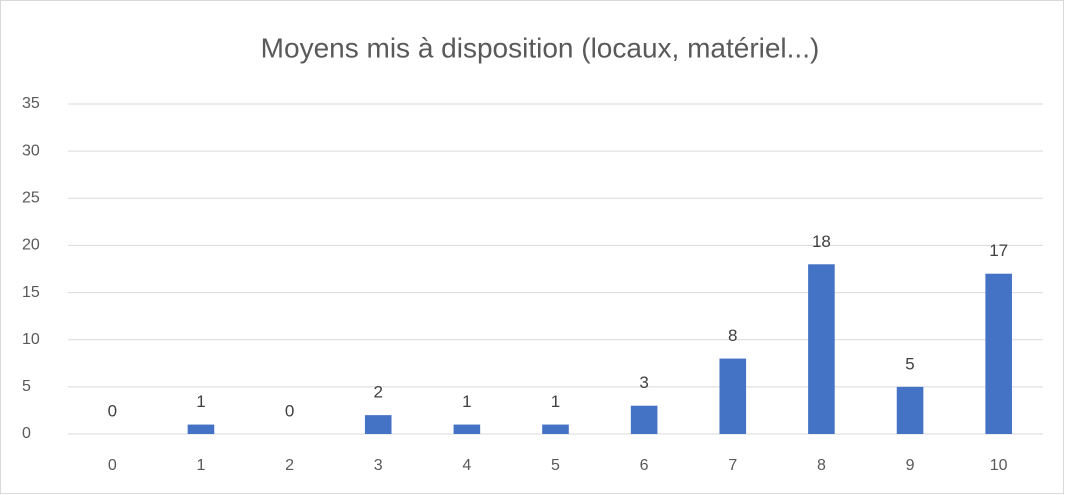 This screenshot has width=1065, height=495. Describe the element at coordinates (201, 465) in the screenshot. I see `x-tick-label: 1` at that location.